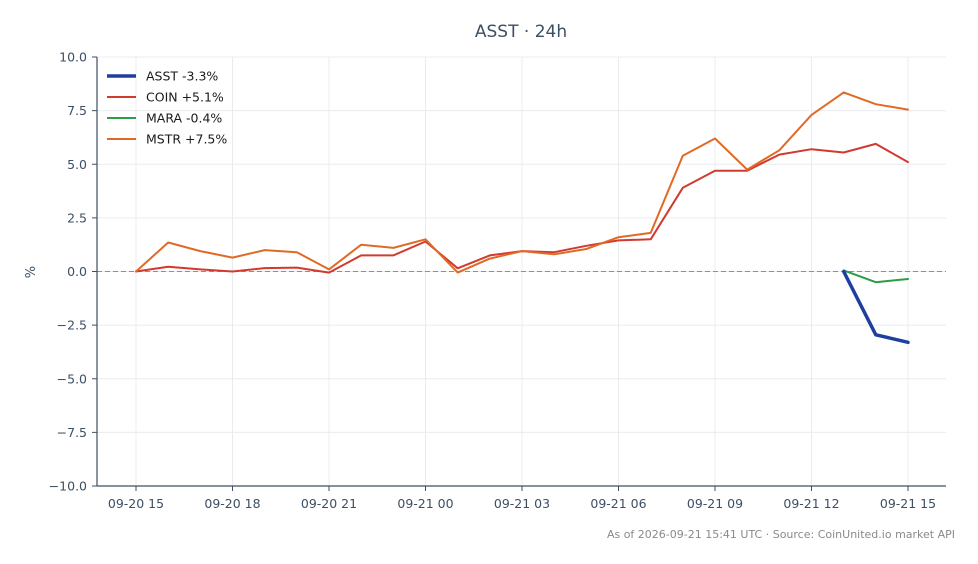 Image resolution: width=978 pixels, height=564 pixels. I want to click on chart-title: ASST · 24h, so click(521, 32).